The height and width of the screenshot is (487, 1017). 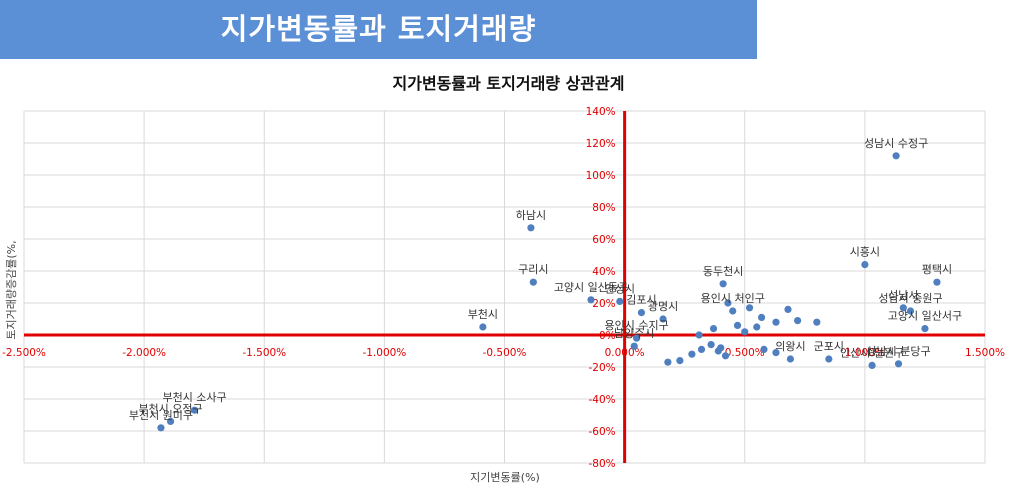 I want to click on y-tick-label: -40%, so click(x=601, y=400).